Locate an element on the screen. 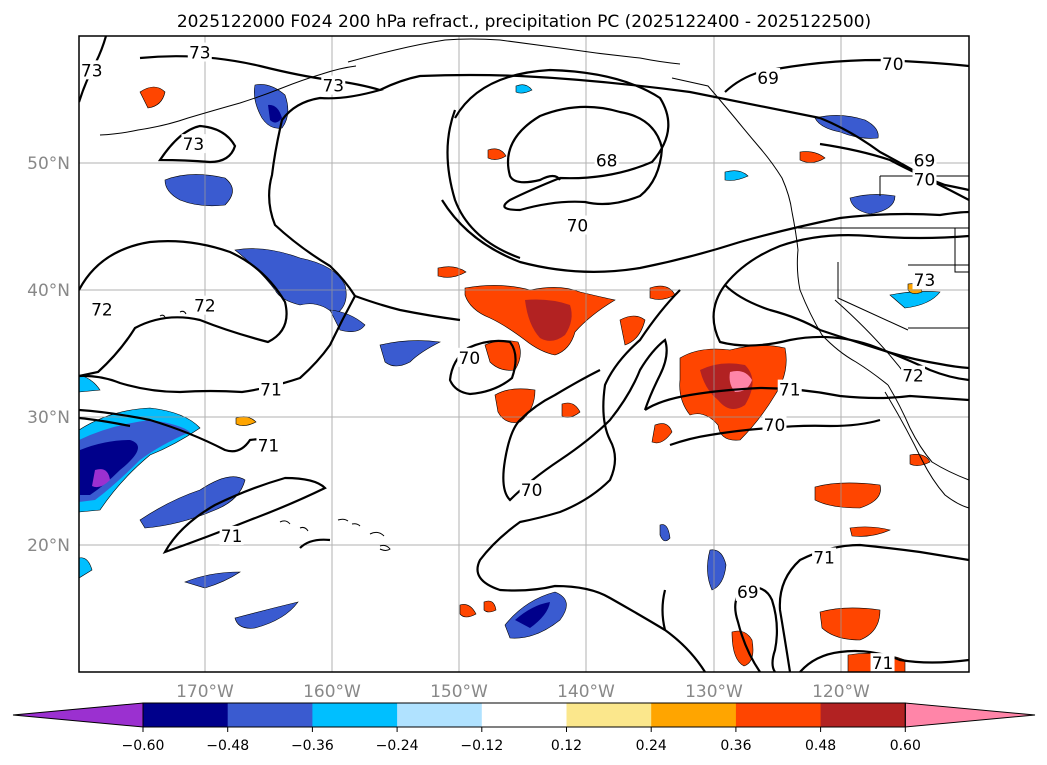 Image resolution: width=1047 pixels, height=765 pixels. colorbar-extend-high is located at coordinates (970, 715).